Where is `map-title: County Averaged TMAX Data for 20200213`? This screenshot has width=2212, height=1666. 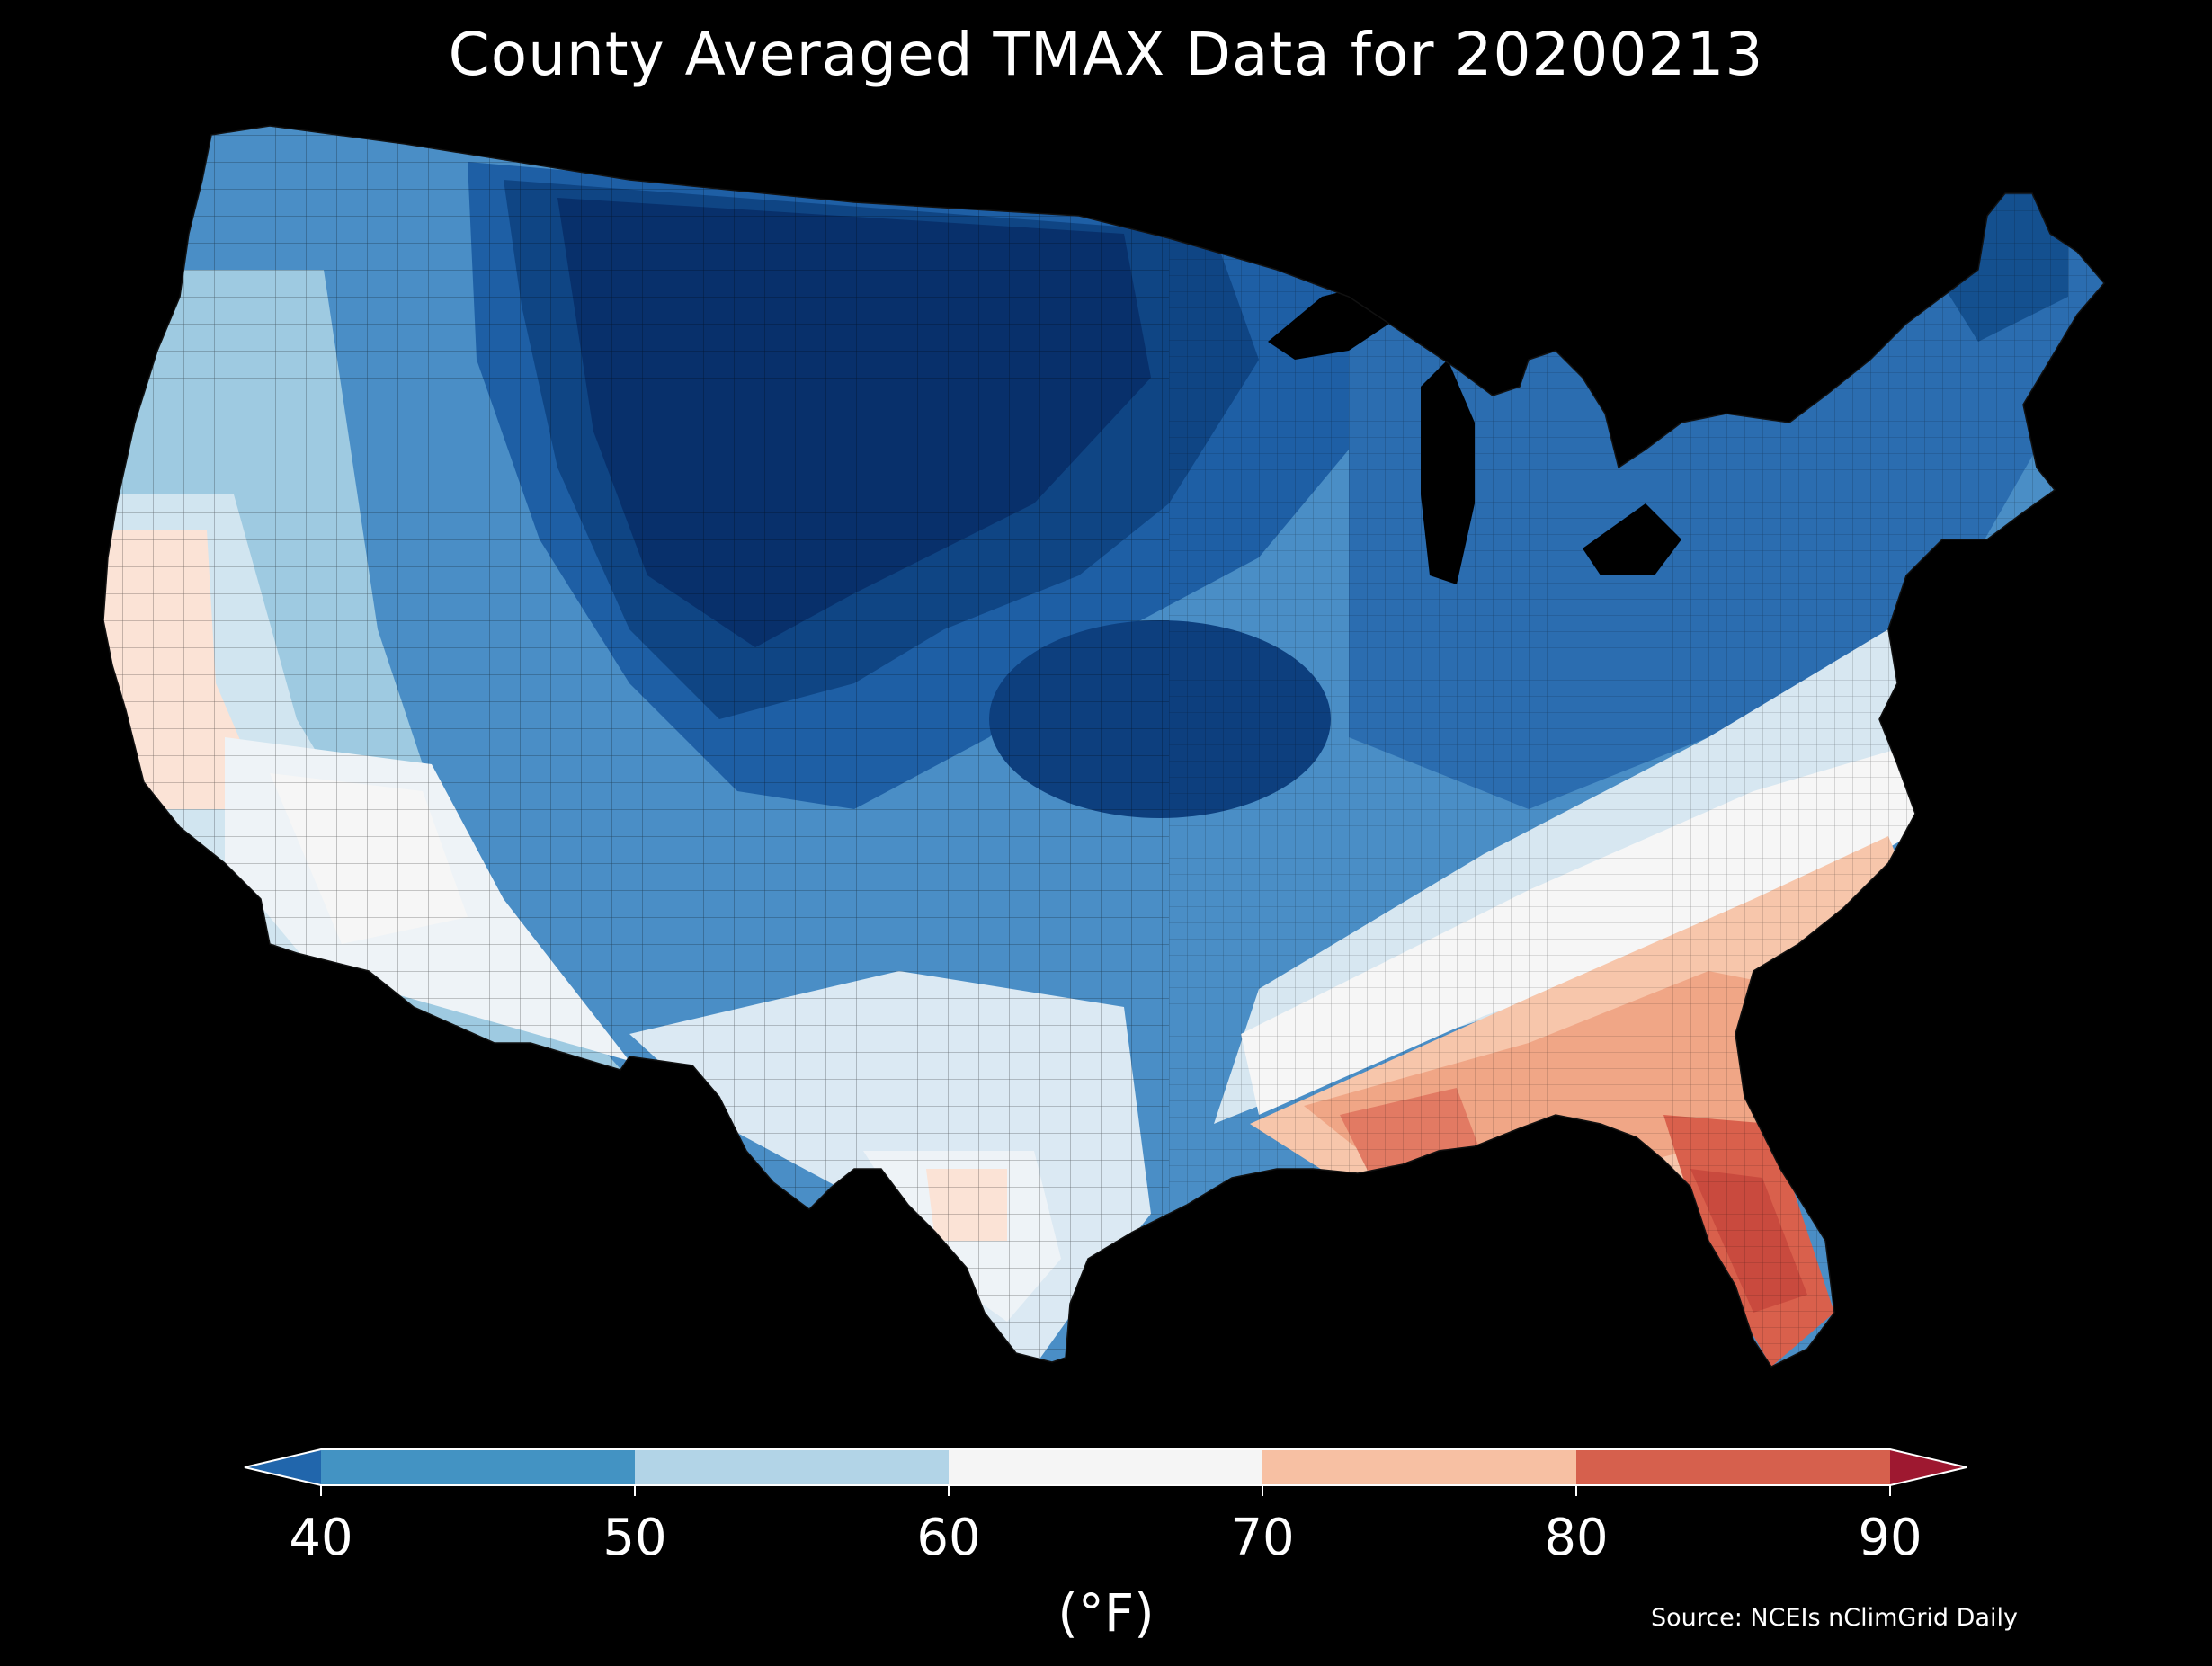 map-title: County Averaged TMAX Data for 20200213 is located at coordinates (1106, 55).